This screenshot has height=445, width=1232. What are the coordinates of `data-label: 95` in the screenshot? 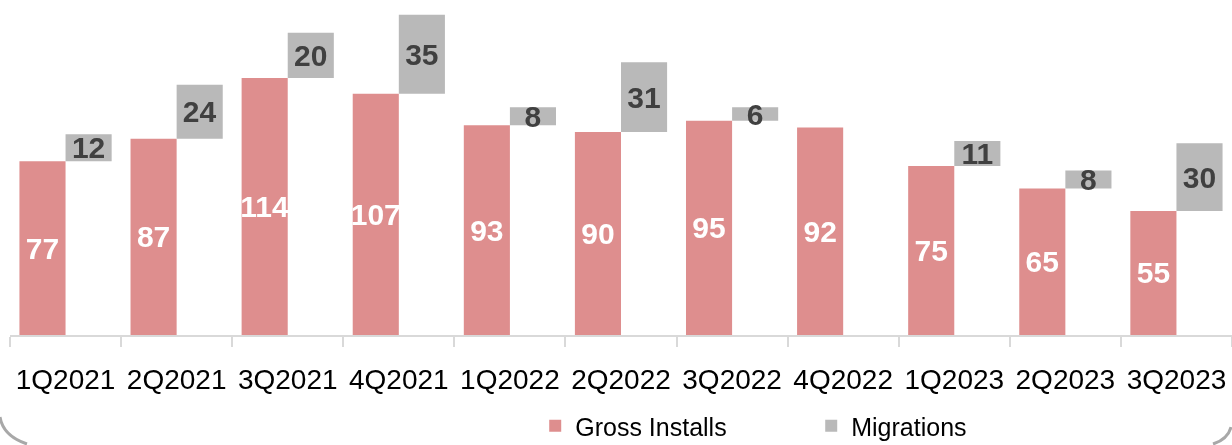 It's located at (709, 228).